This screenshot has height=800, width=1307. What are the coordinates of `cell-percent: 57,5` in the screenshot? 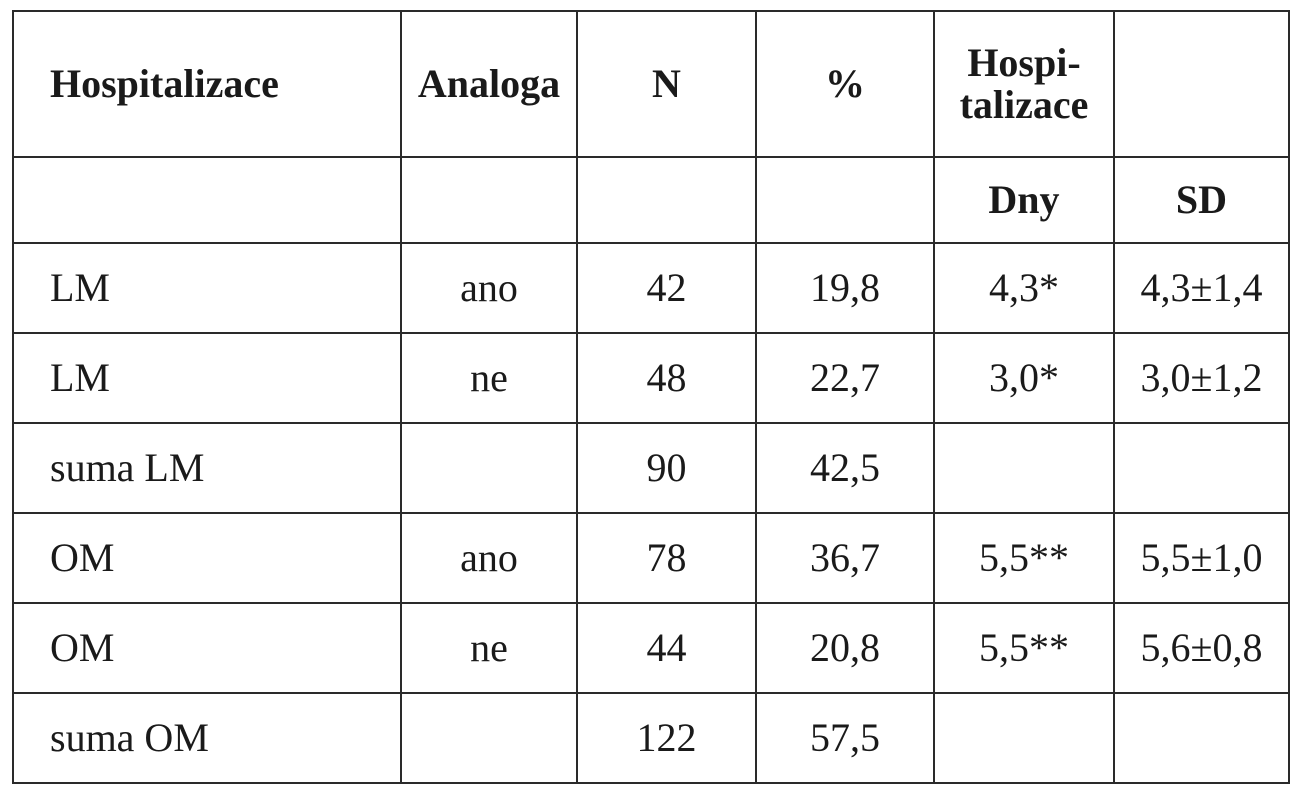 It's located at (845, 738).